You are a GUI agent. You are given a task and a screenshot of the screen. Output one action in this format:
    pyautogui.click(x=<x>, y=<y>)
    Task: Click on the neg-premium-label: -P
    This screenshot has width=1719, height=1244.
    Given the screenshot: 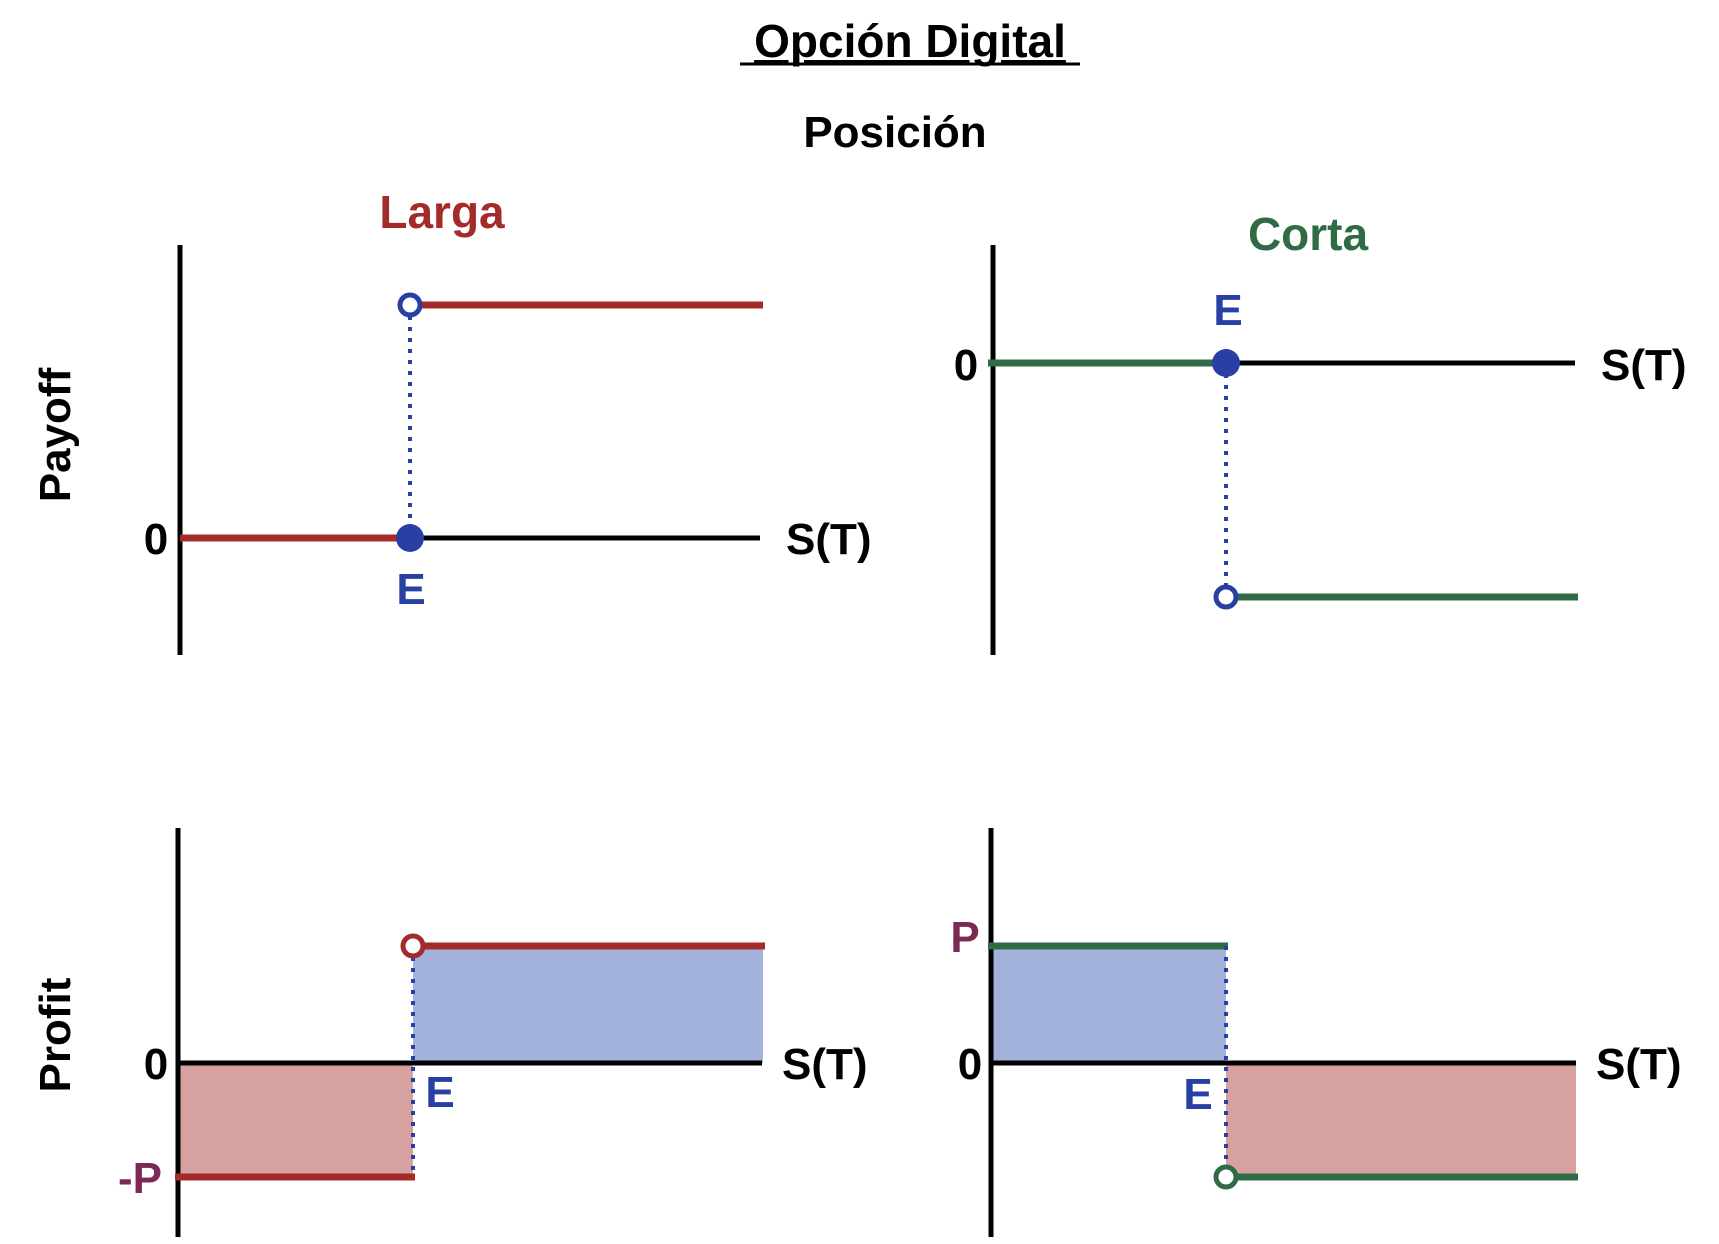 What is the action you would take?
    pyautogui.click(x=140, y=1178)
    